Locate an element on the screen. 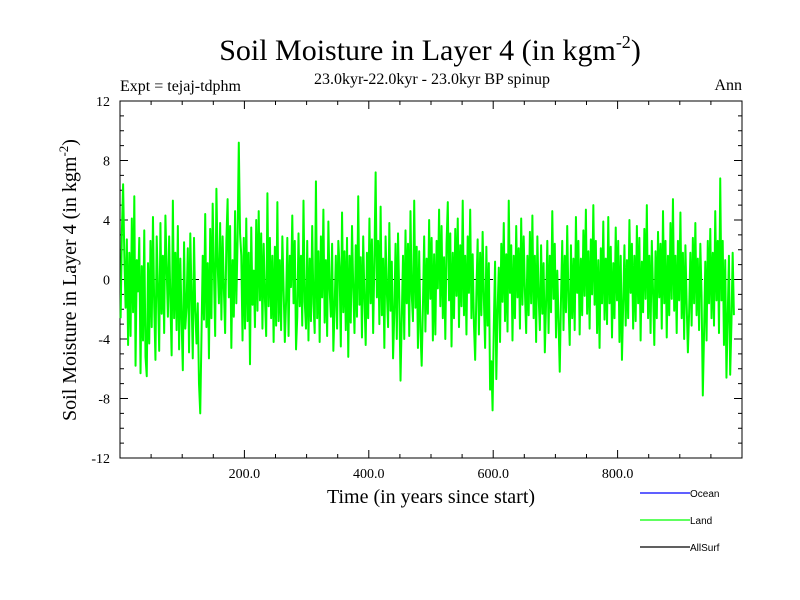  y-axis-label: Soil Moisture in Layer 4 (in kgm-2) is located at coordinates (68, 280).